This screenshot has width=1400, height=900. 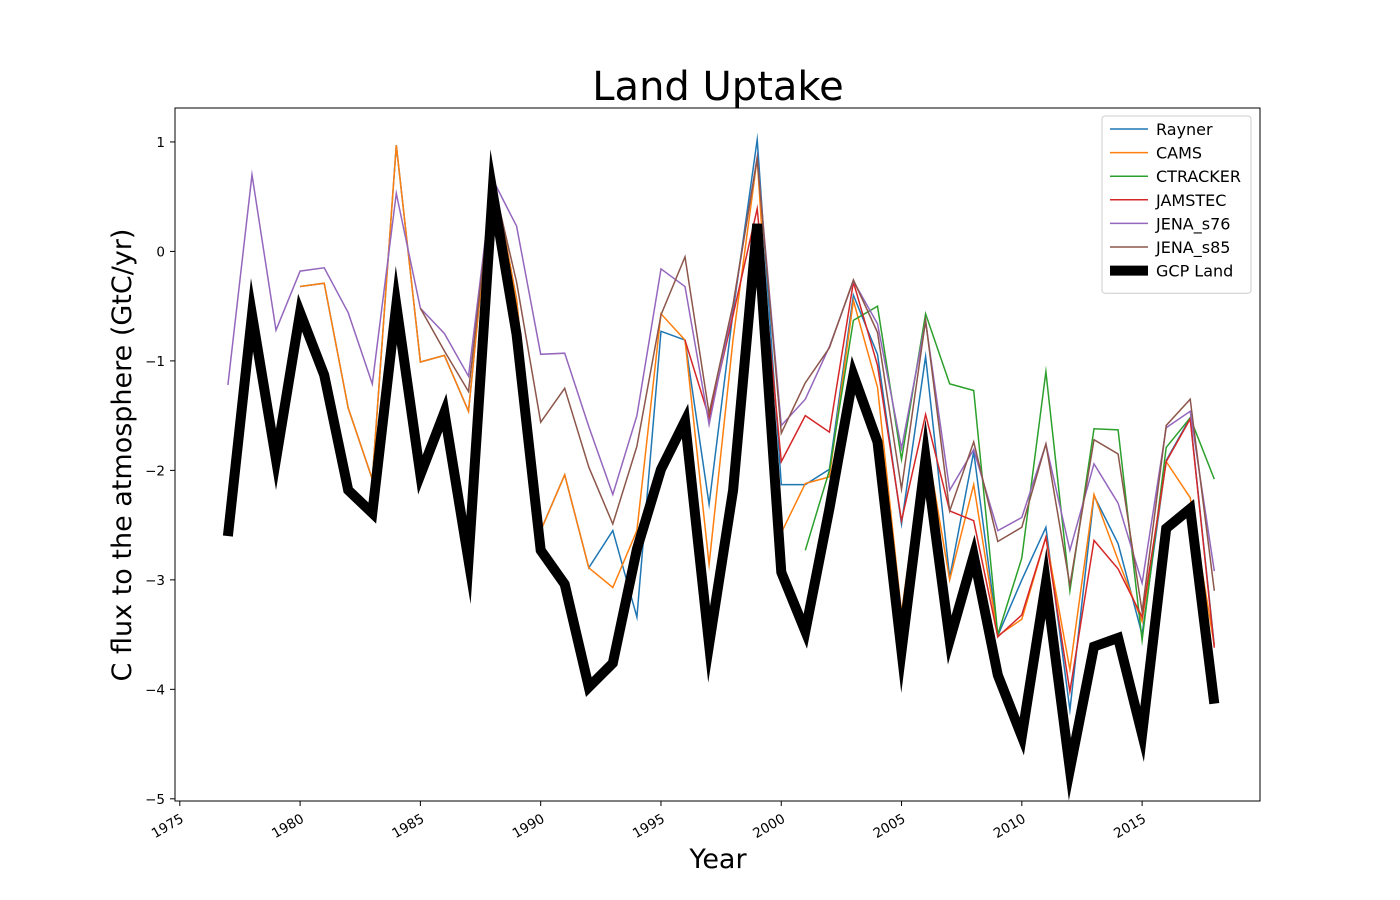 I want to click on legend-entry-label: Rayner, so click(x=1184, y=129).